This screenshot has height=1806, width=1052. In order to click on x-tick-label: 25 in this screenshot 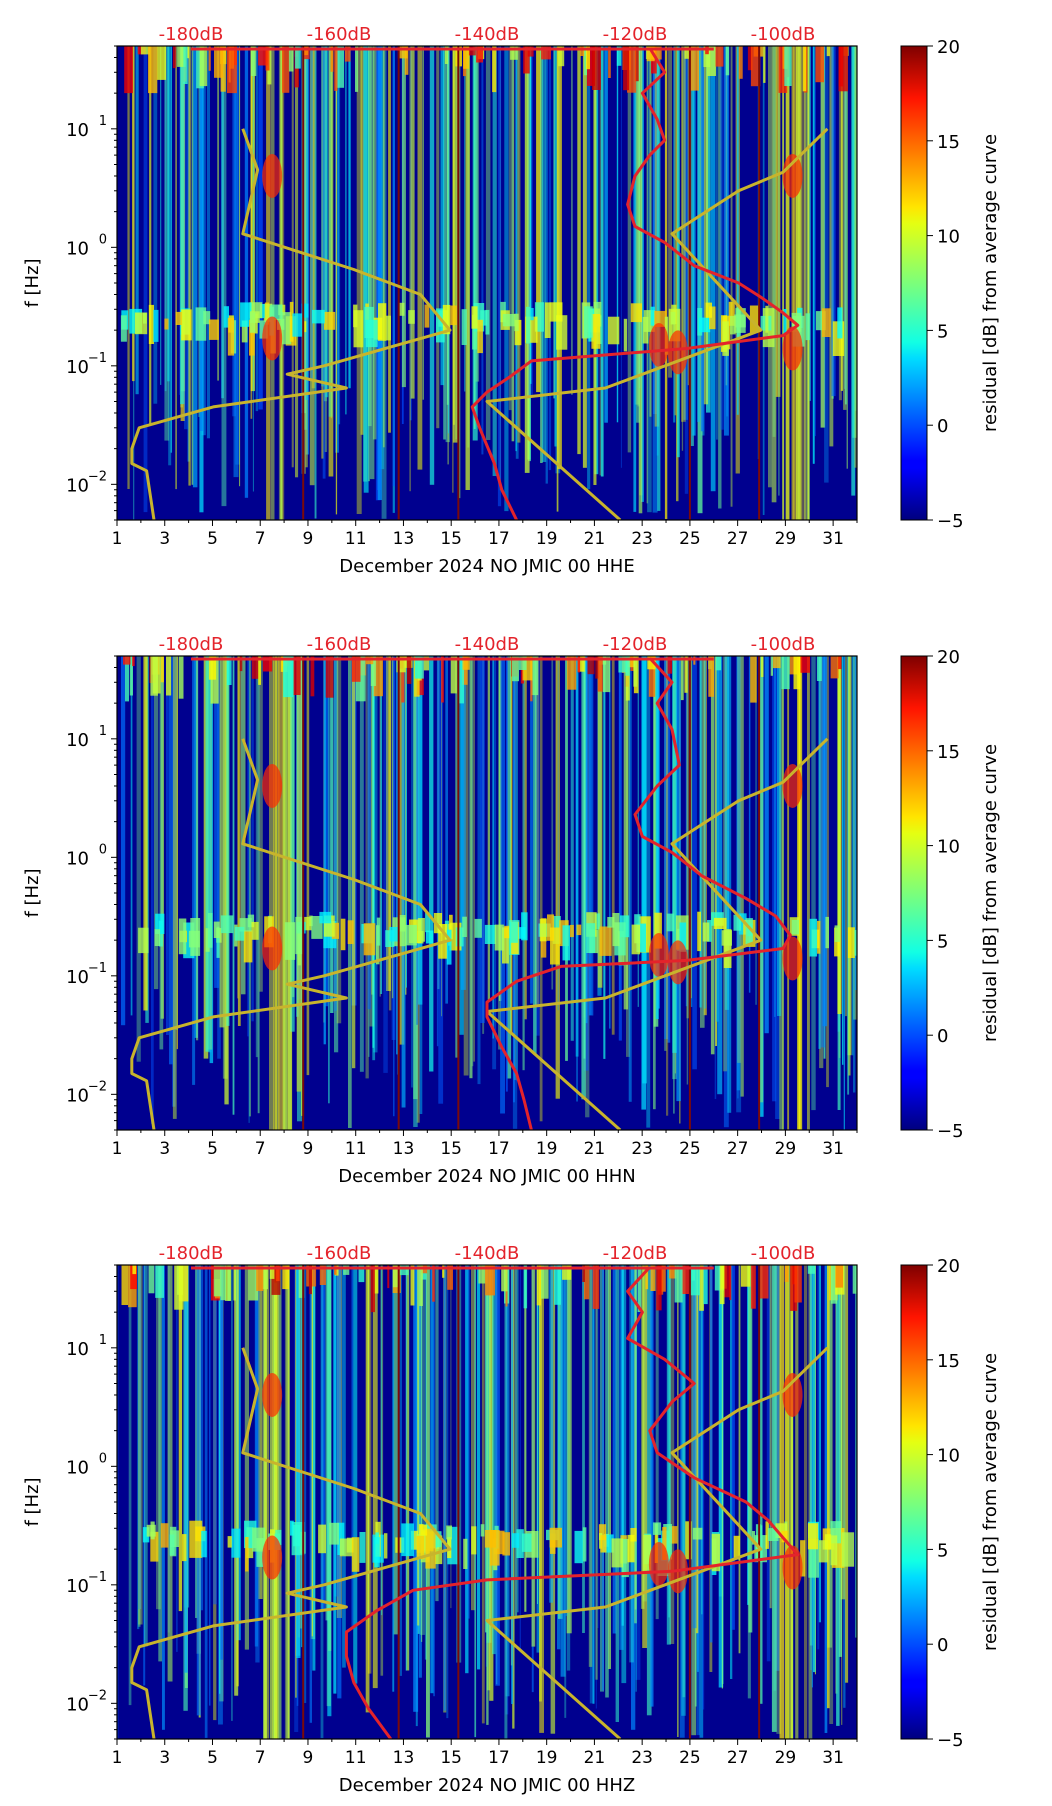, I will do `click(690, 1149)`.